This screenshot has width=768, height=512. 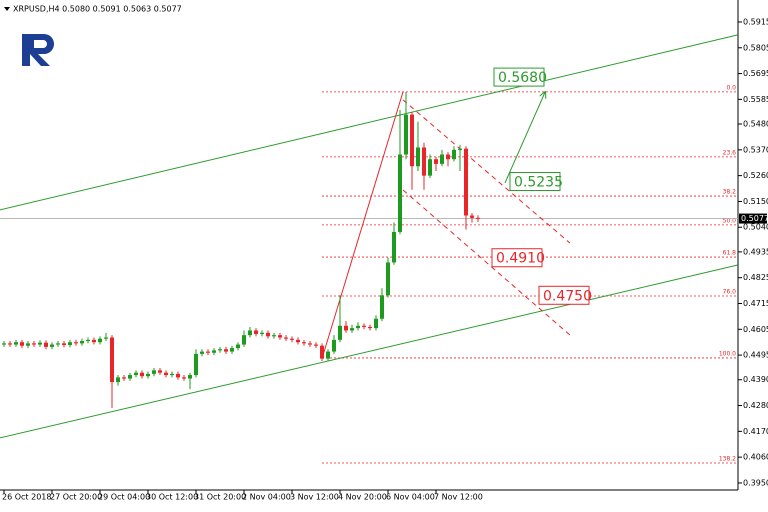 I want to click on fib-label: 38.2, so click(x=730, y=192).